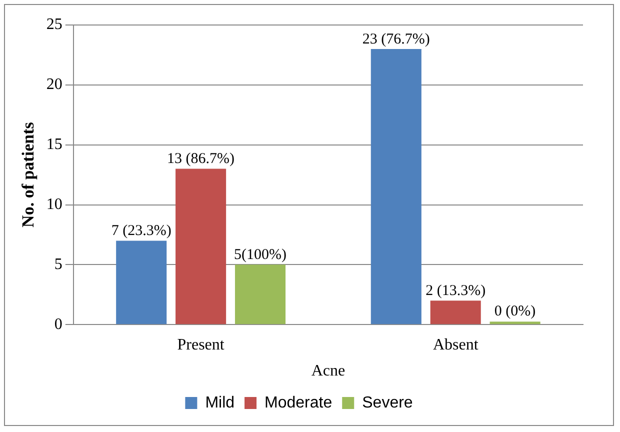  I want to click on y-tick-label: 5, so click(58, 264).